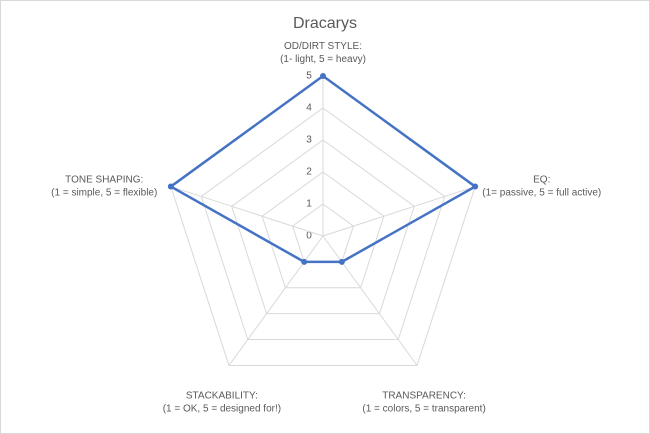  What do you see at coordinates (541, 192) in the screenshot?
I see `category-label-line: (1= passive, 5 = full active)` at bounding box center [541, 192].